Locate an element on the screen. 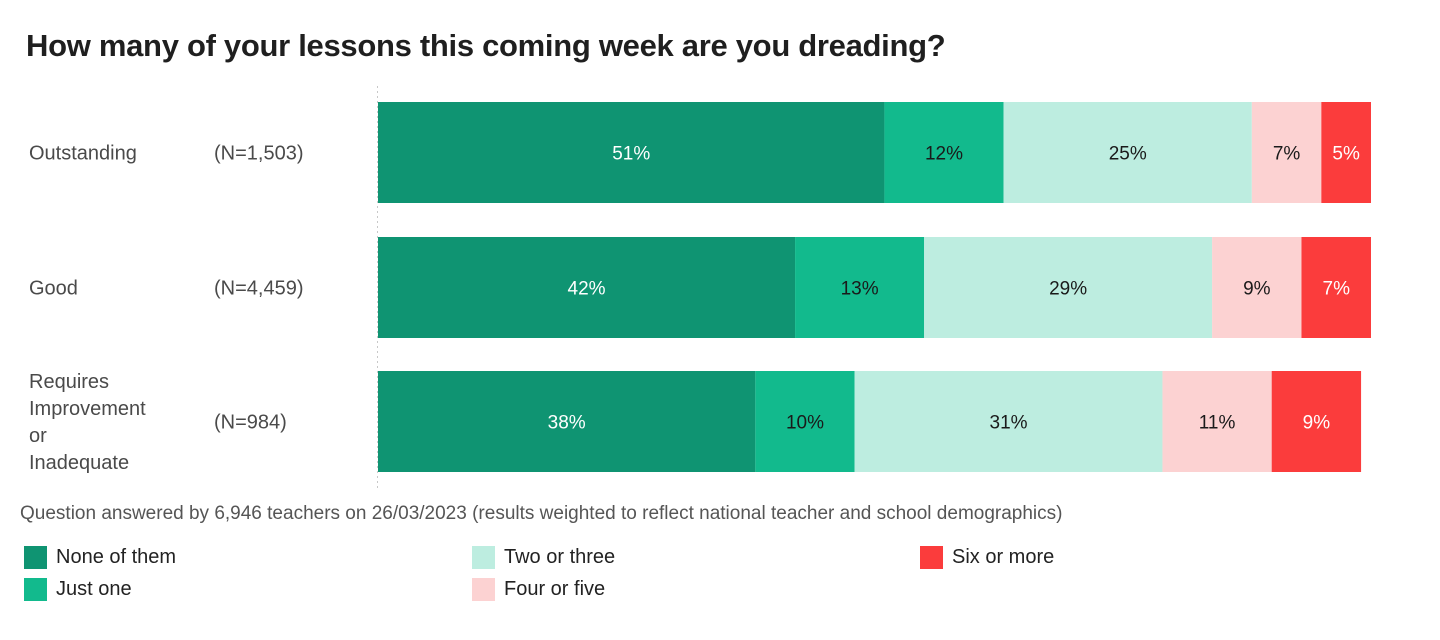 This screenshot has width=1440, height=640. bar-value-label: 42% is located at coordinates (587, 289).